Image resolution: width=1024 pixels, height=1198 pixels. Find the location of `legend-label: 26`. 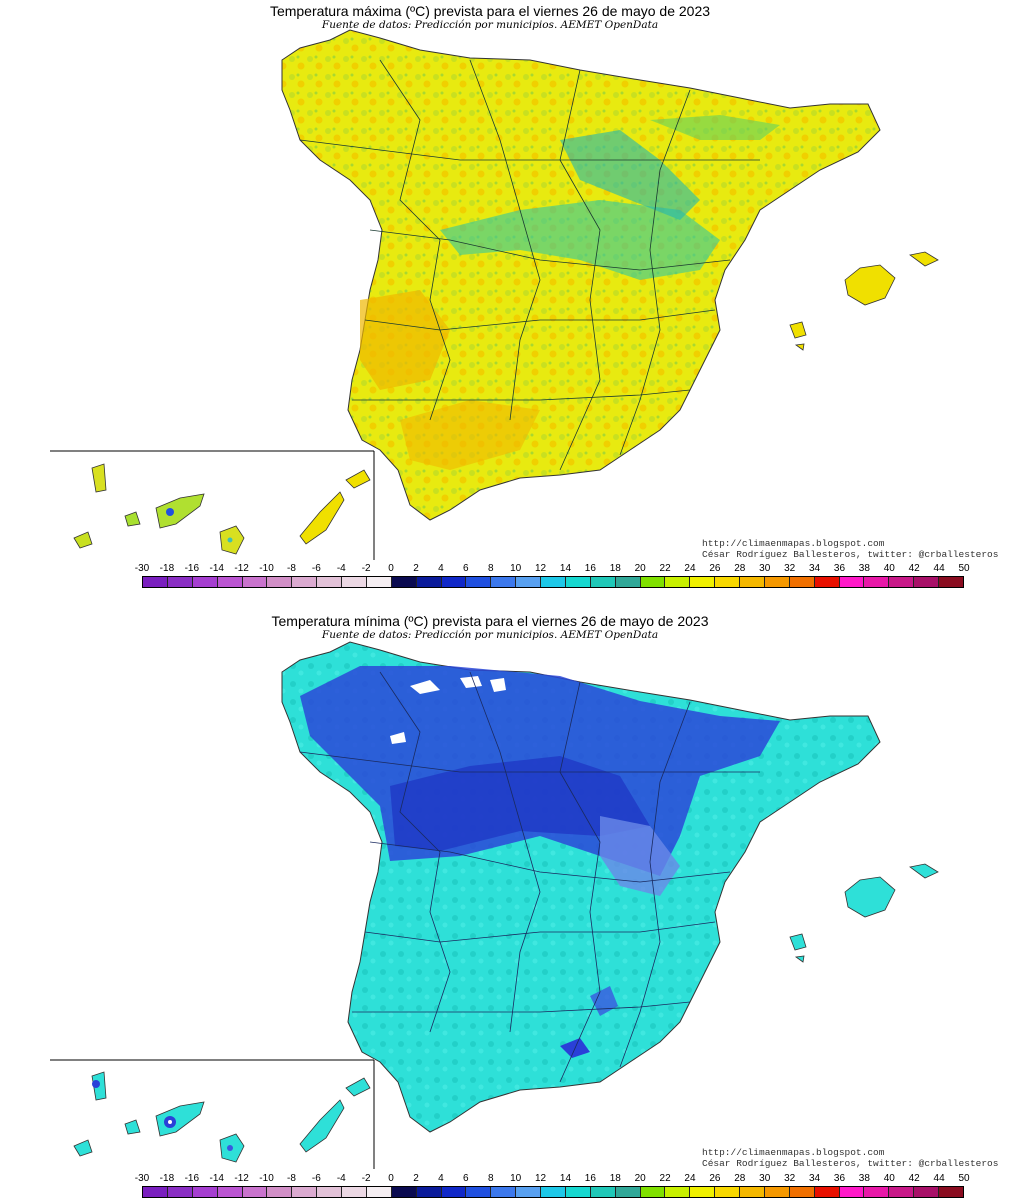

legend-label: 26 is located at coordinates (715, 1178).